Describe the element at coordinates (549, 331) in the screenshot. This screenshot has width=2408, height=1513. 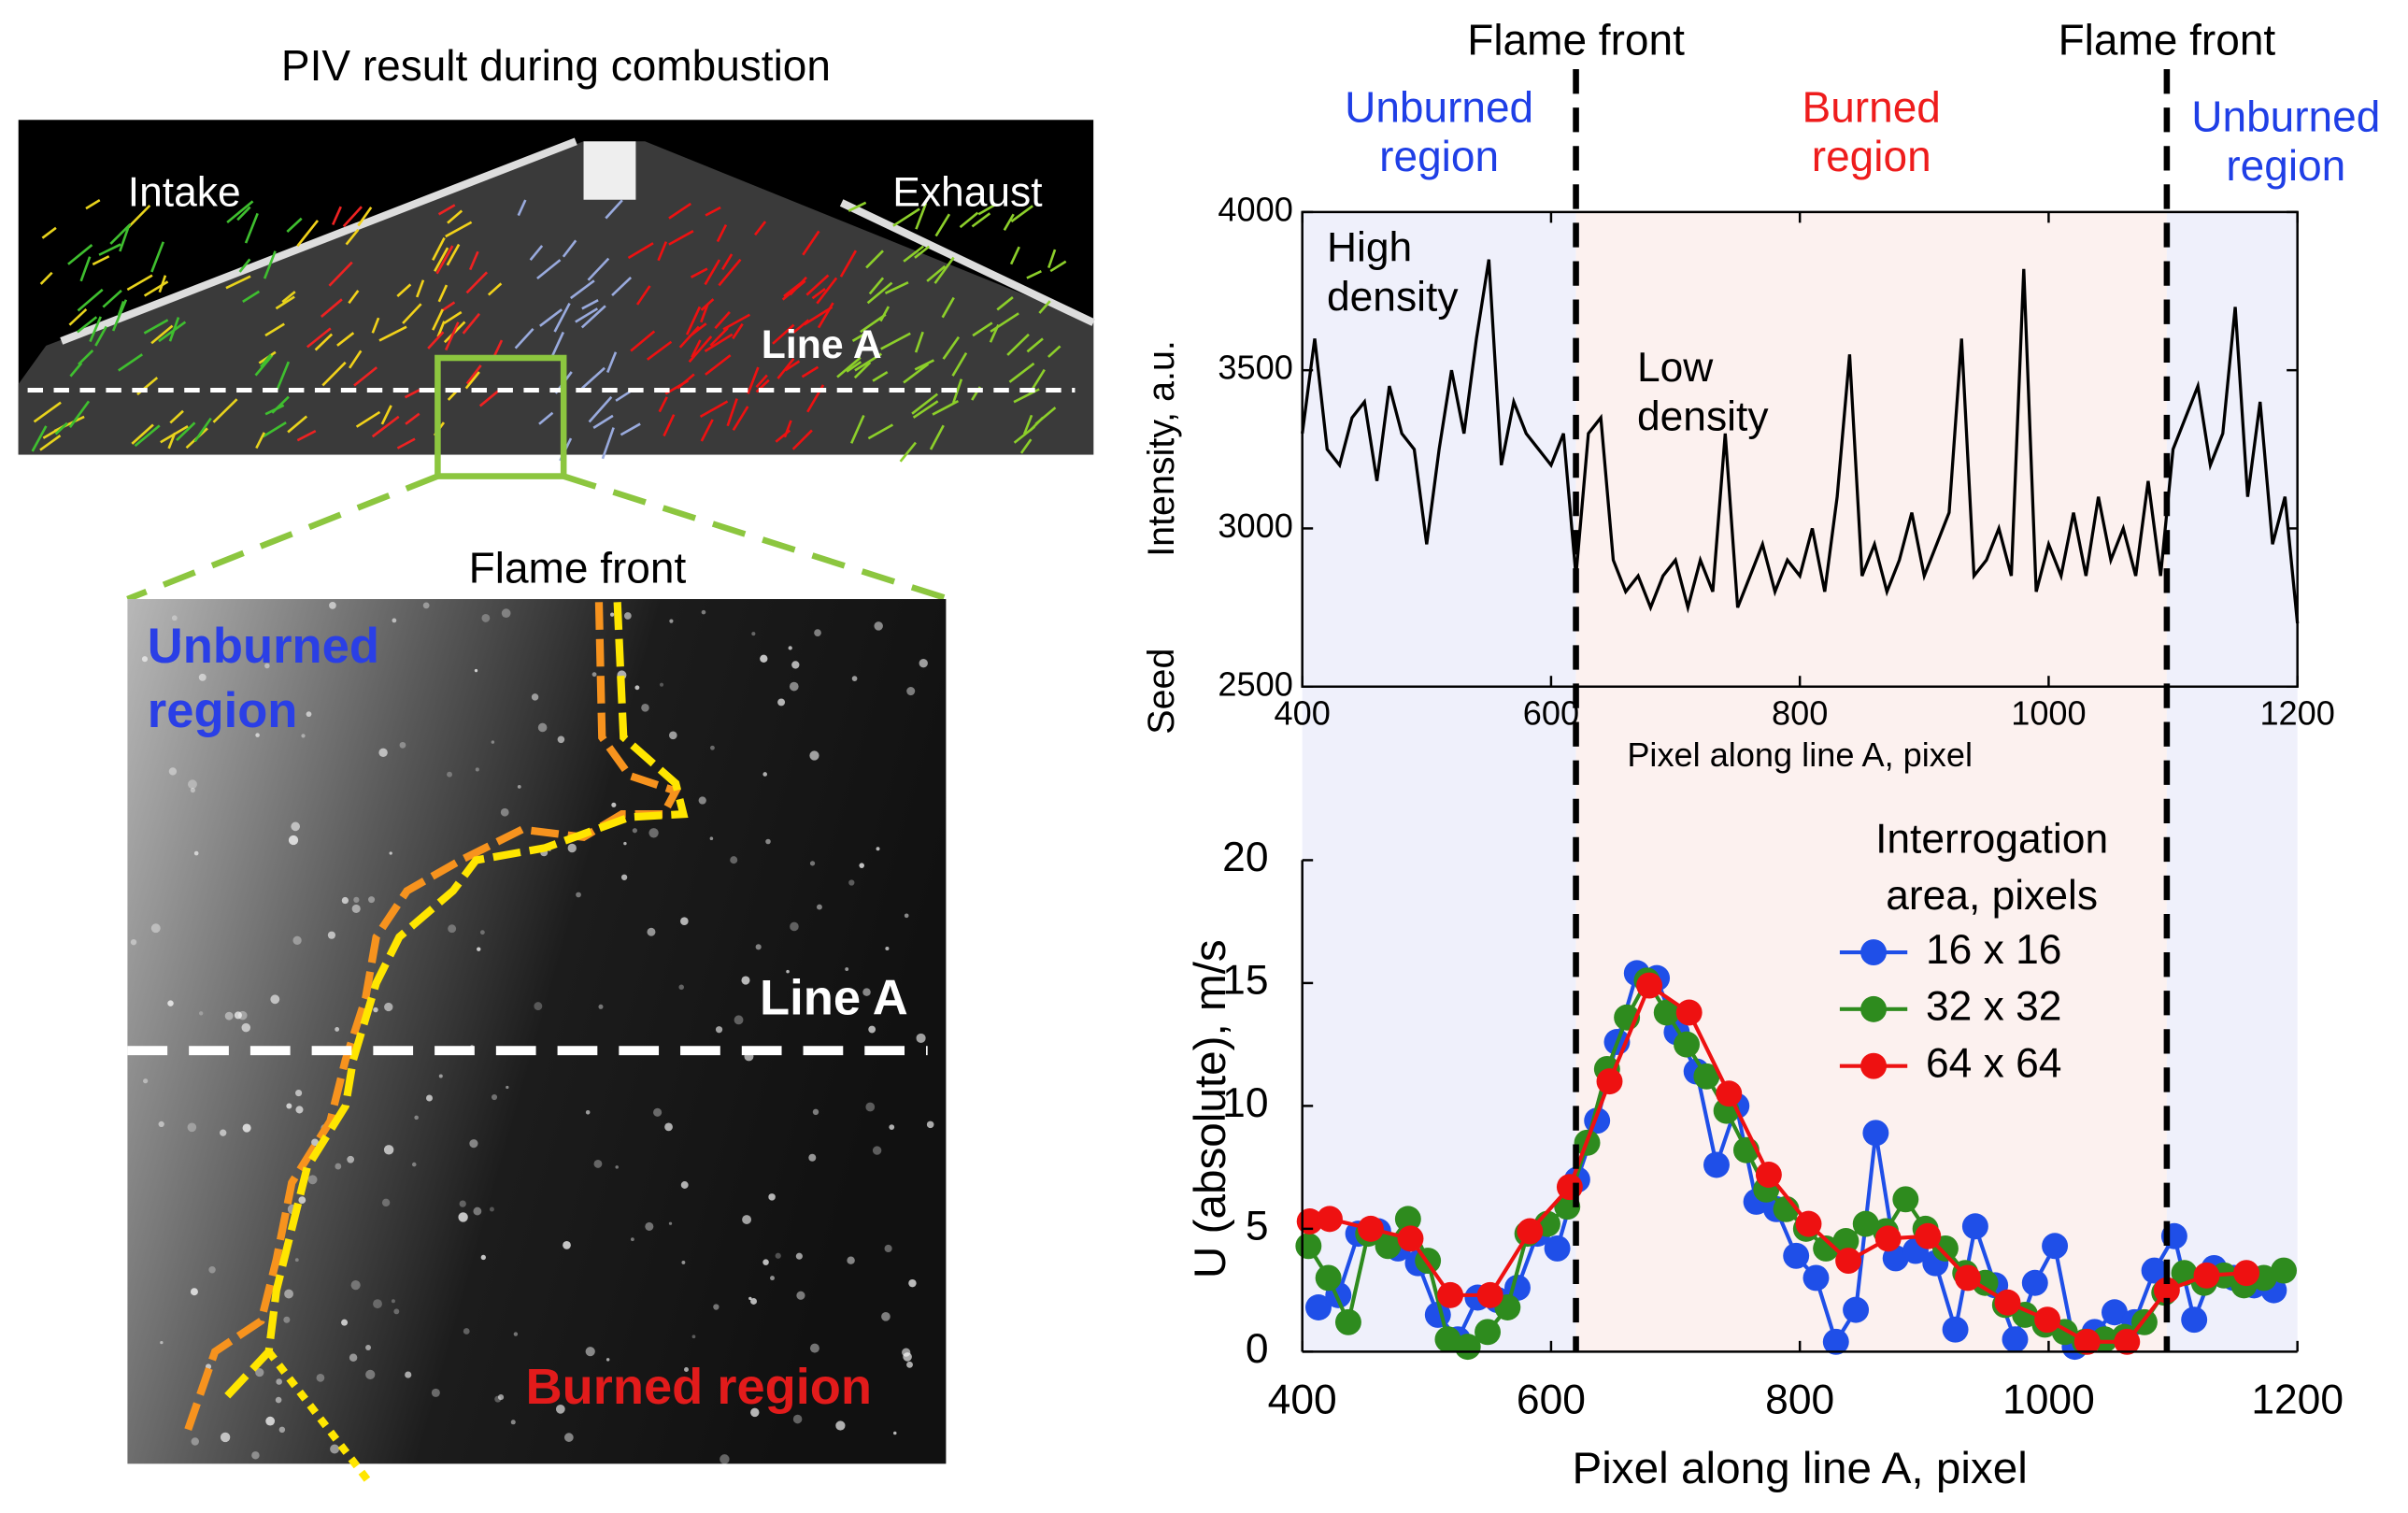
I see `vectors` at that location.